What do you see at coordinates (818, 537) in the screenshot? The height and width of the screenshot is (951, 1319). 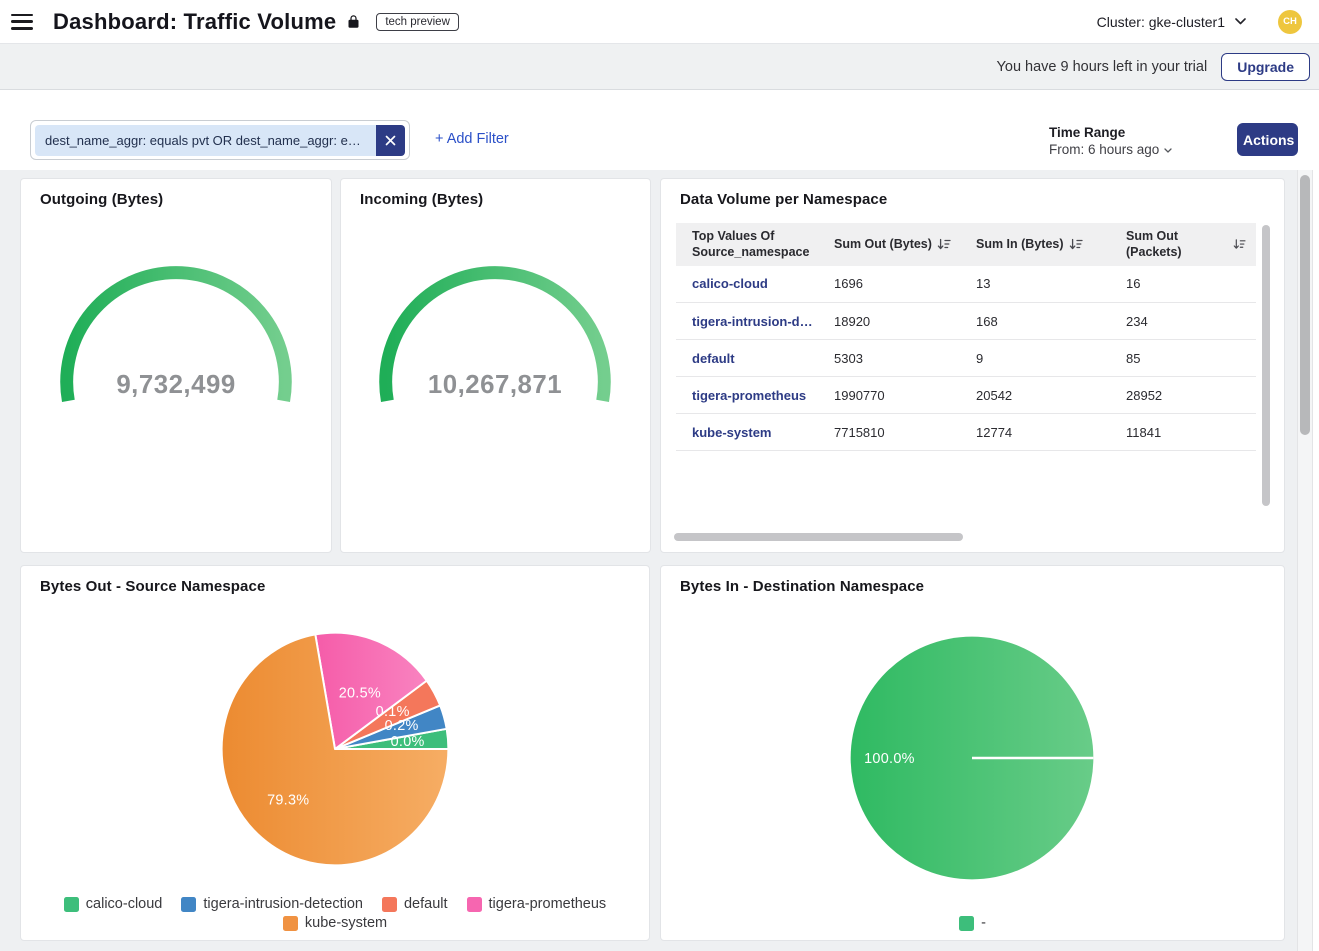 I see `table-horizontal-scrollbar-thumb` at bounding box center [818, 537].